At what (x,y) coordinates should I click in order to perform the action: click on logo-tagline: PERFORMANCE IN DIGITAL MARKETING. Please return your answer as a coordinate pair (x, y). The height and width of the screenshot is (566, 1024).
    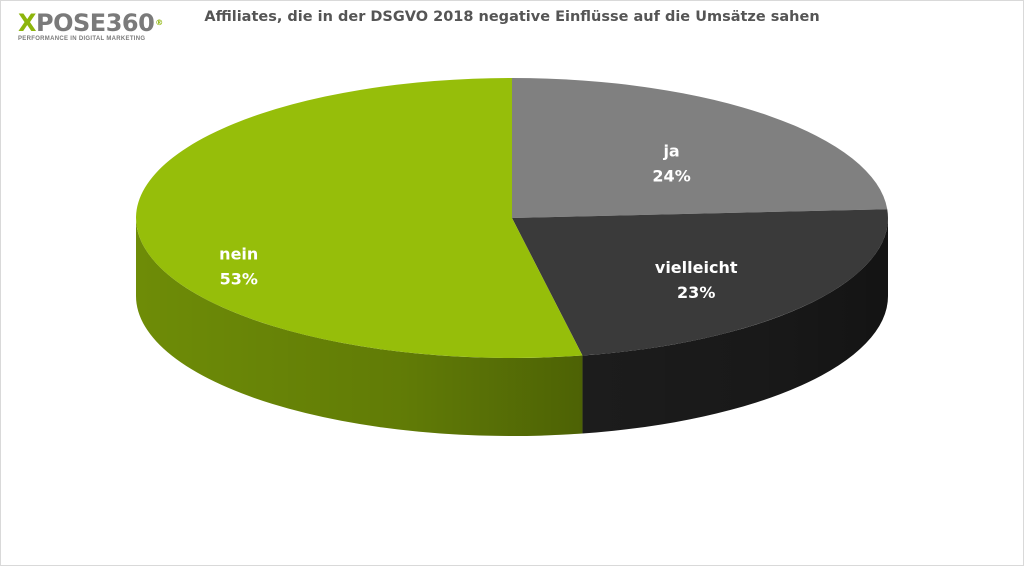
    Looking at the image, I should click on (82, 39).